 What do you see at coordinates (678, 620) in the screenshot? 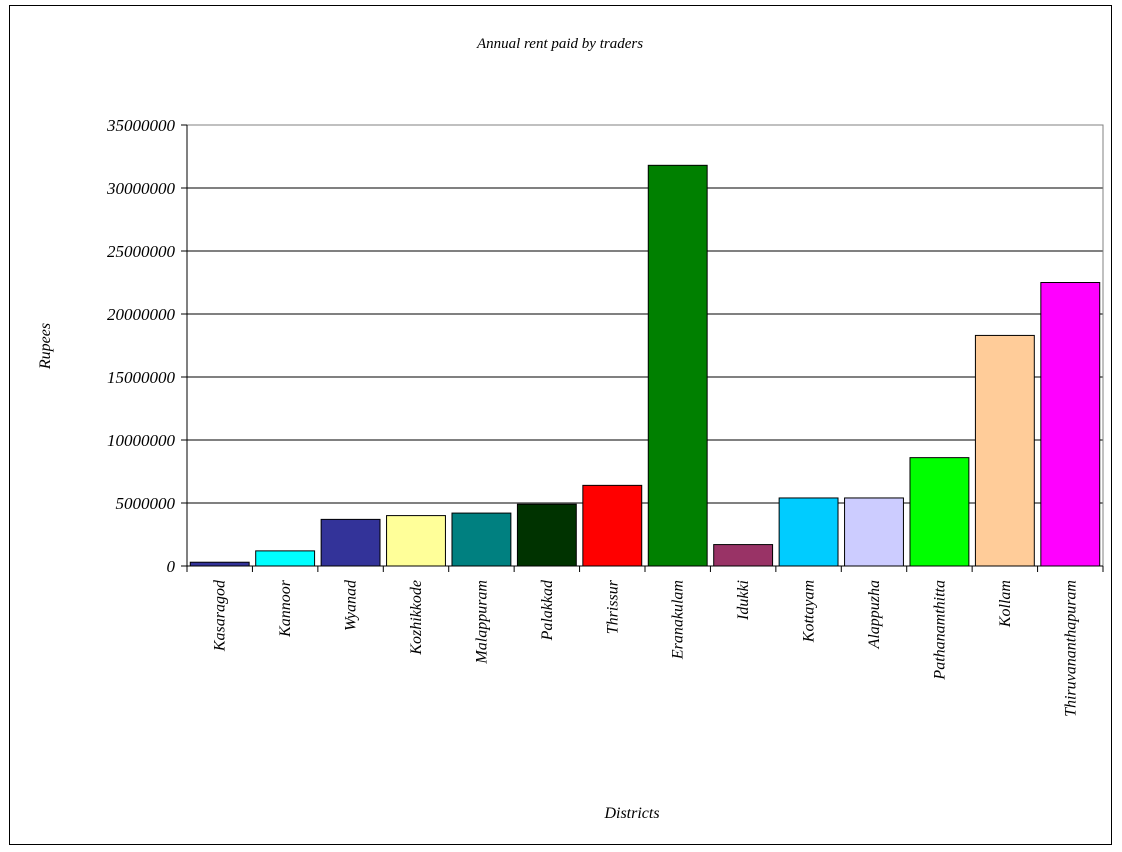
I see `x-tick-label: Eranakulam` at bounding box center [678, 620].